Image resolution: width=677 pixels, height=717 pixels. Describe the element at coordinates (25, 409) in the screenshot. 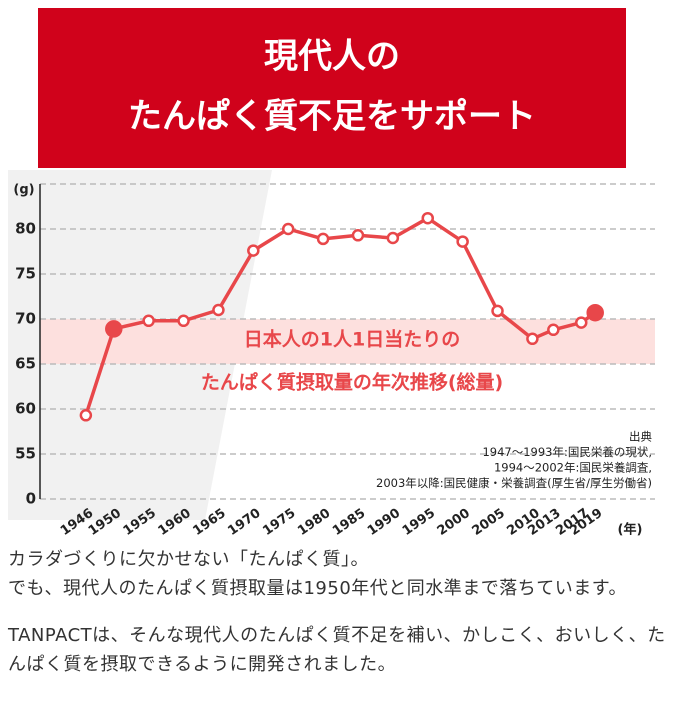

I see `y-tick-label: 60` at that location.